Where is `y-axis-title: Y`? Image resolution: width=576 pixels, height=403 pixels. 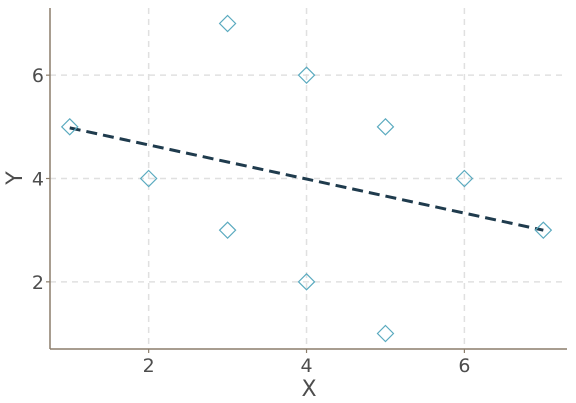 y-axis-title: Y is located at coordinates (15, 178).